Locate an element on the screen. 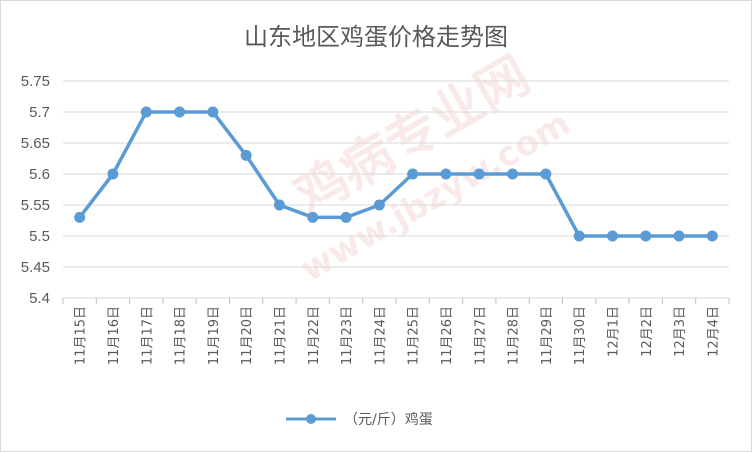 The height and width of the screenshot is (452, 752). x-tick-label: 12月1日 is located at coordinates (613, 331).